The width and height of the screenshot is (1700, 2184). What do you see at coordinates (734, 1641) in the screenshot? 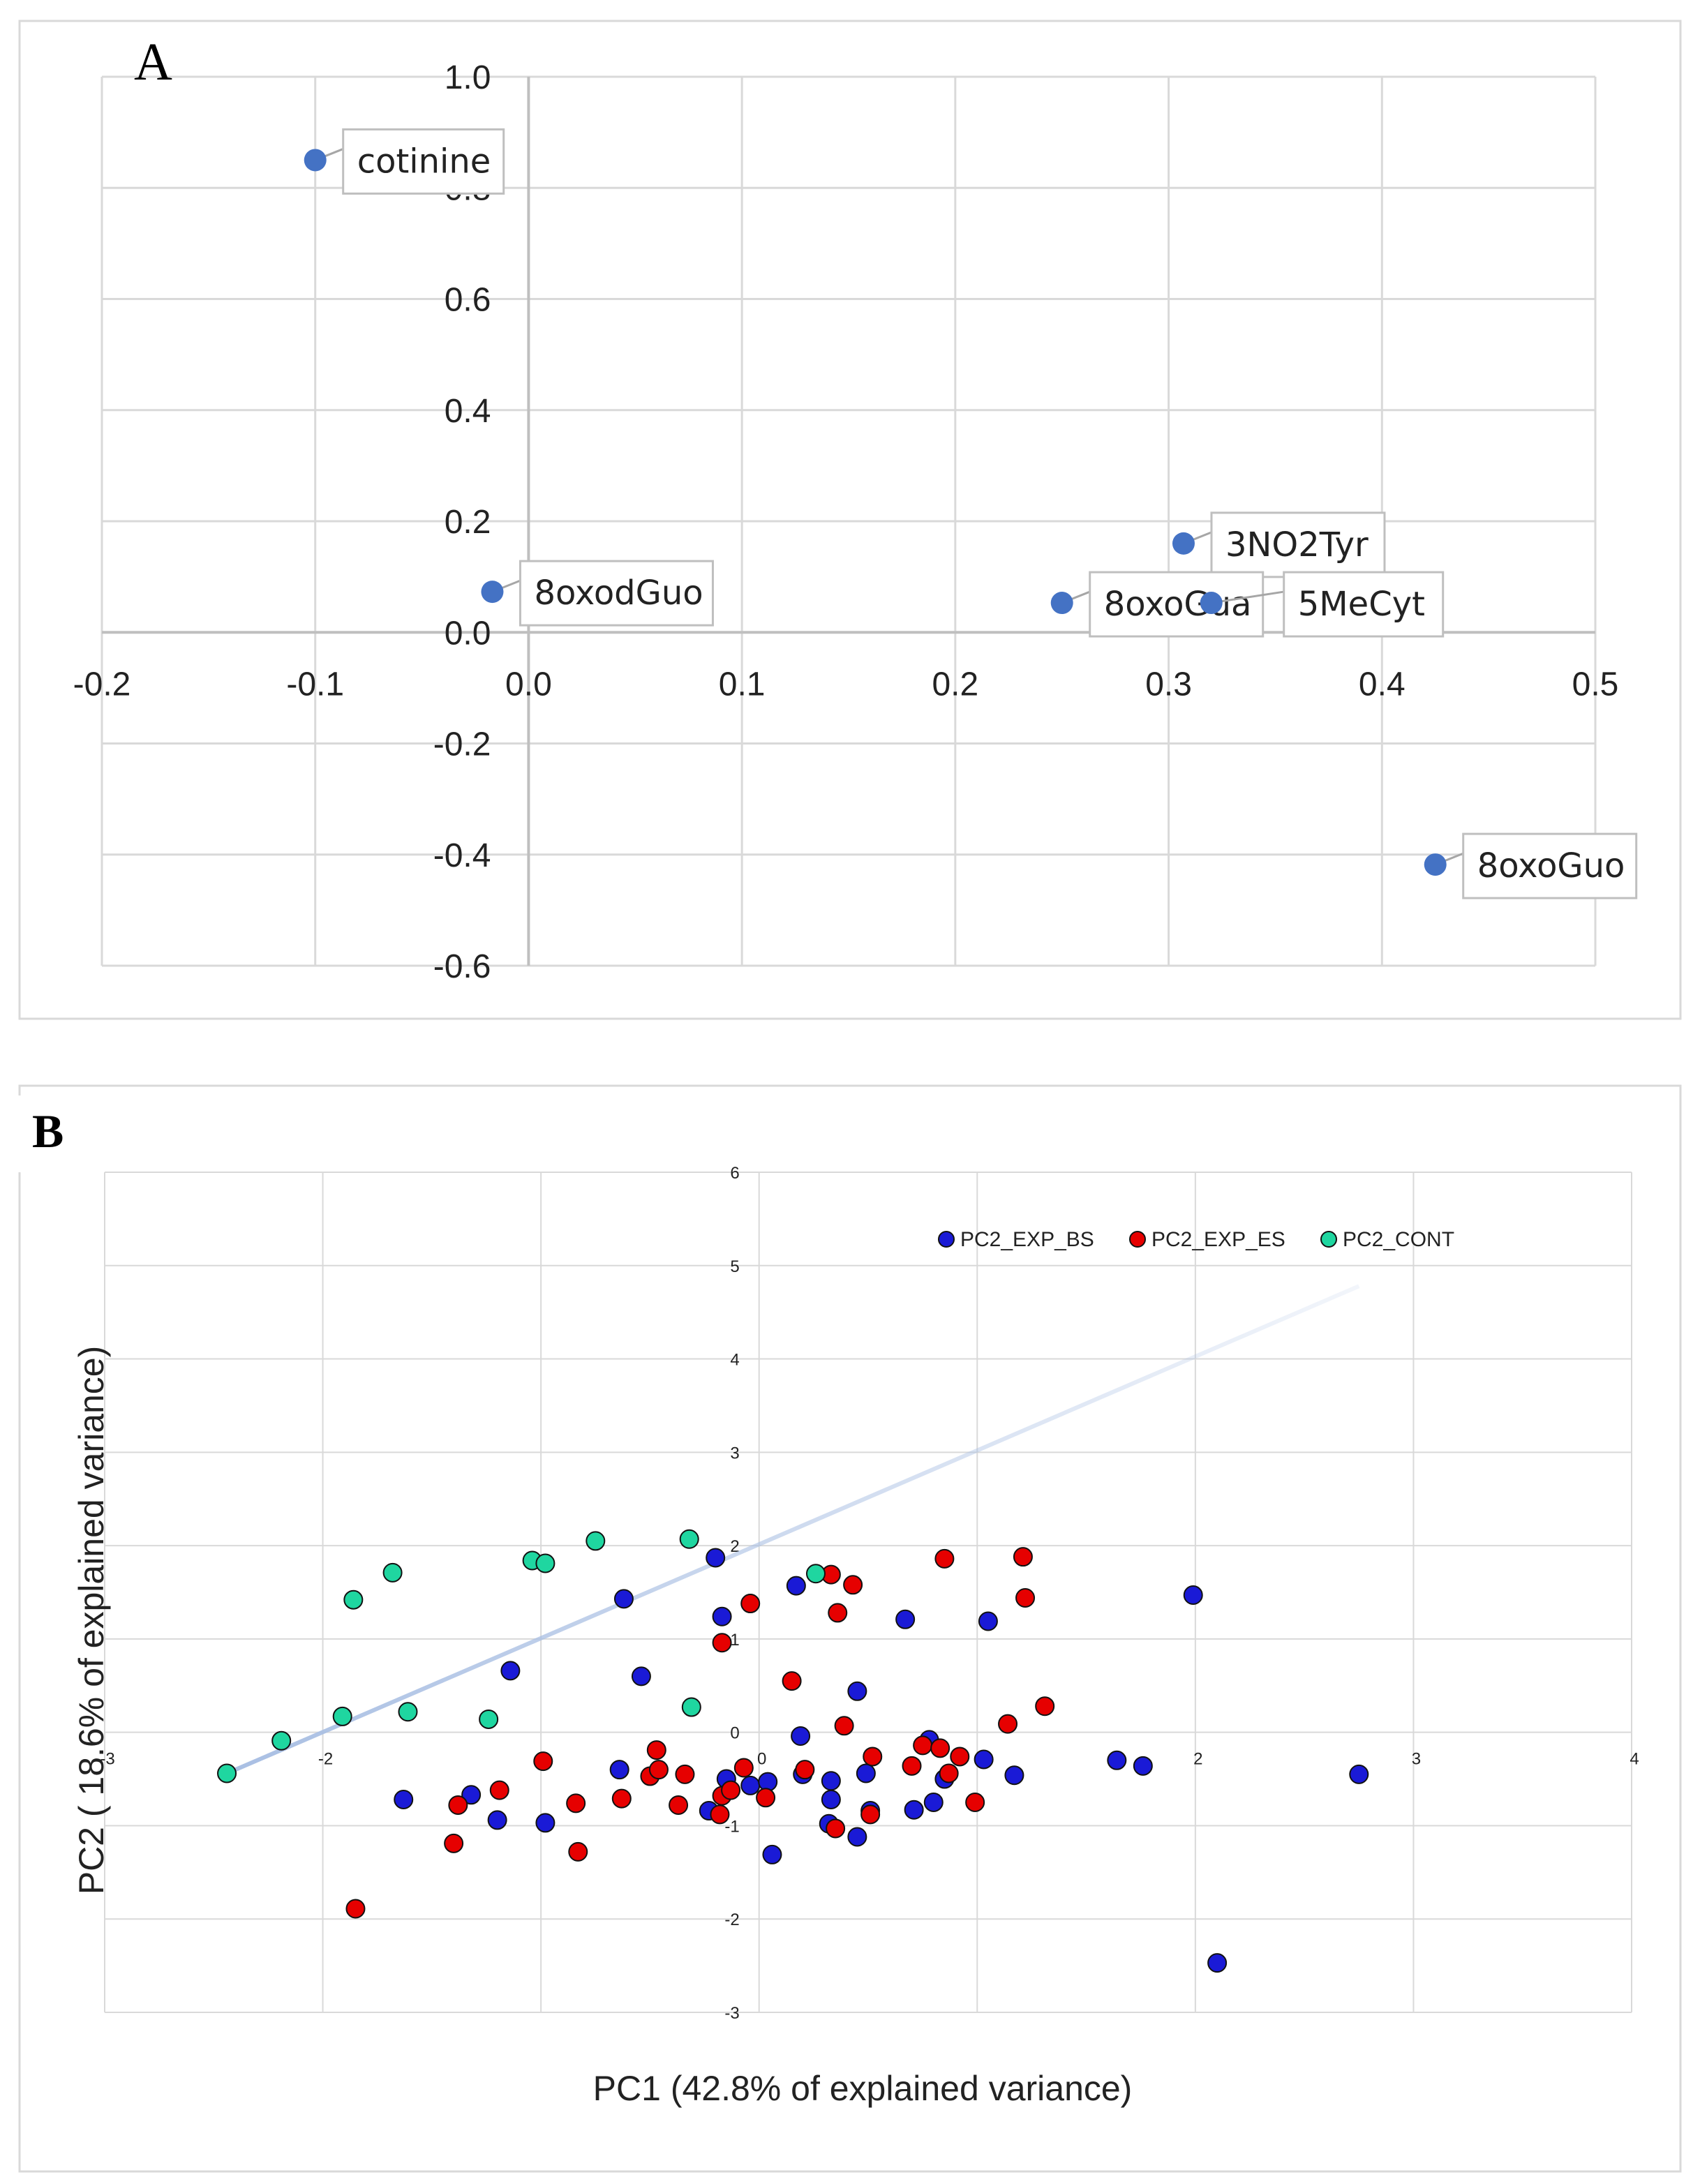
I see `y-tick-label: 1` at bounding box center [734, 1641].